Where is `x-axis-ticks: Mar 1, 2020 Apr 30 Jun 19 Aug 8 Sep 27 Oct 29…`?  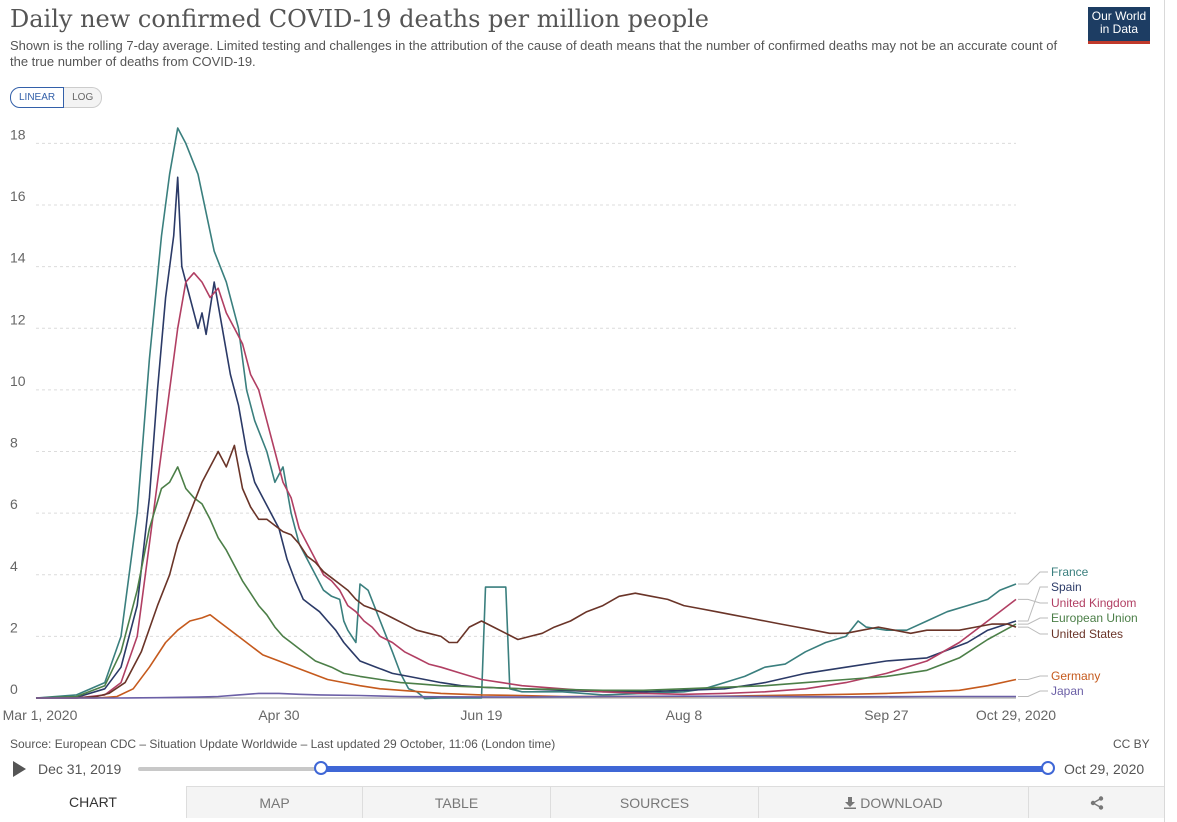
x-axis-ticks: Mar 1, 2020 Apr 30 Jun 19 Aug 8 Sep 27 Oct 29… is located at coordinates (530, 715).